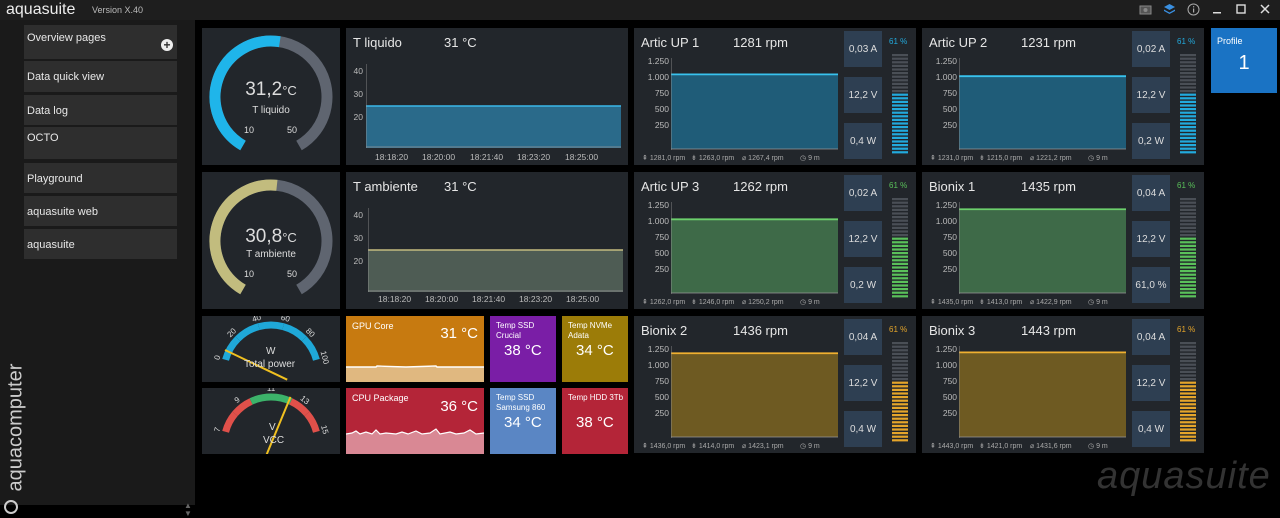 The width and height of the screenshot is (1280, 518). Describe the element at coordinates (51, 245) in the screenshot. I see `sidebar-item-label: aquasuite` at that location.